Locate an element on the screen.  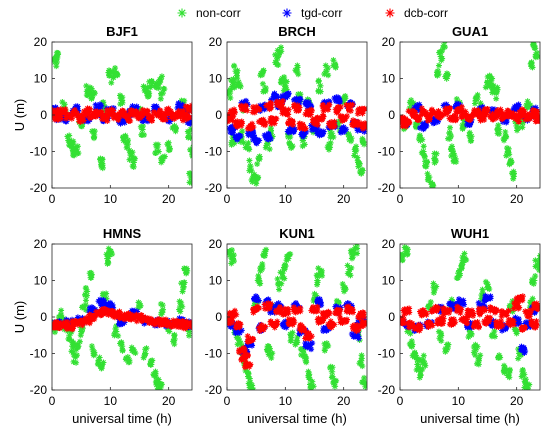
panel-title: KUN1 is located at coordinates (296, 233).